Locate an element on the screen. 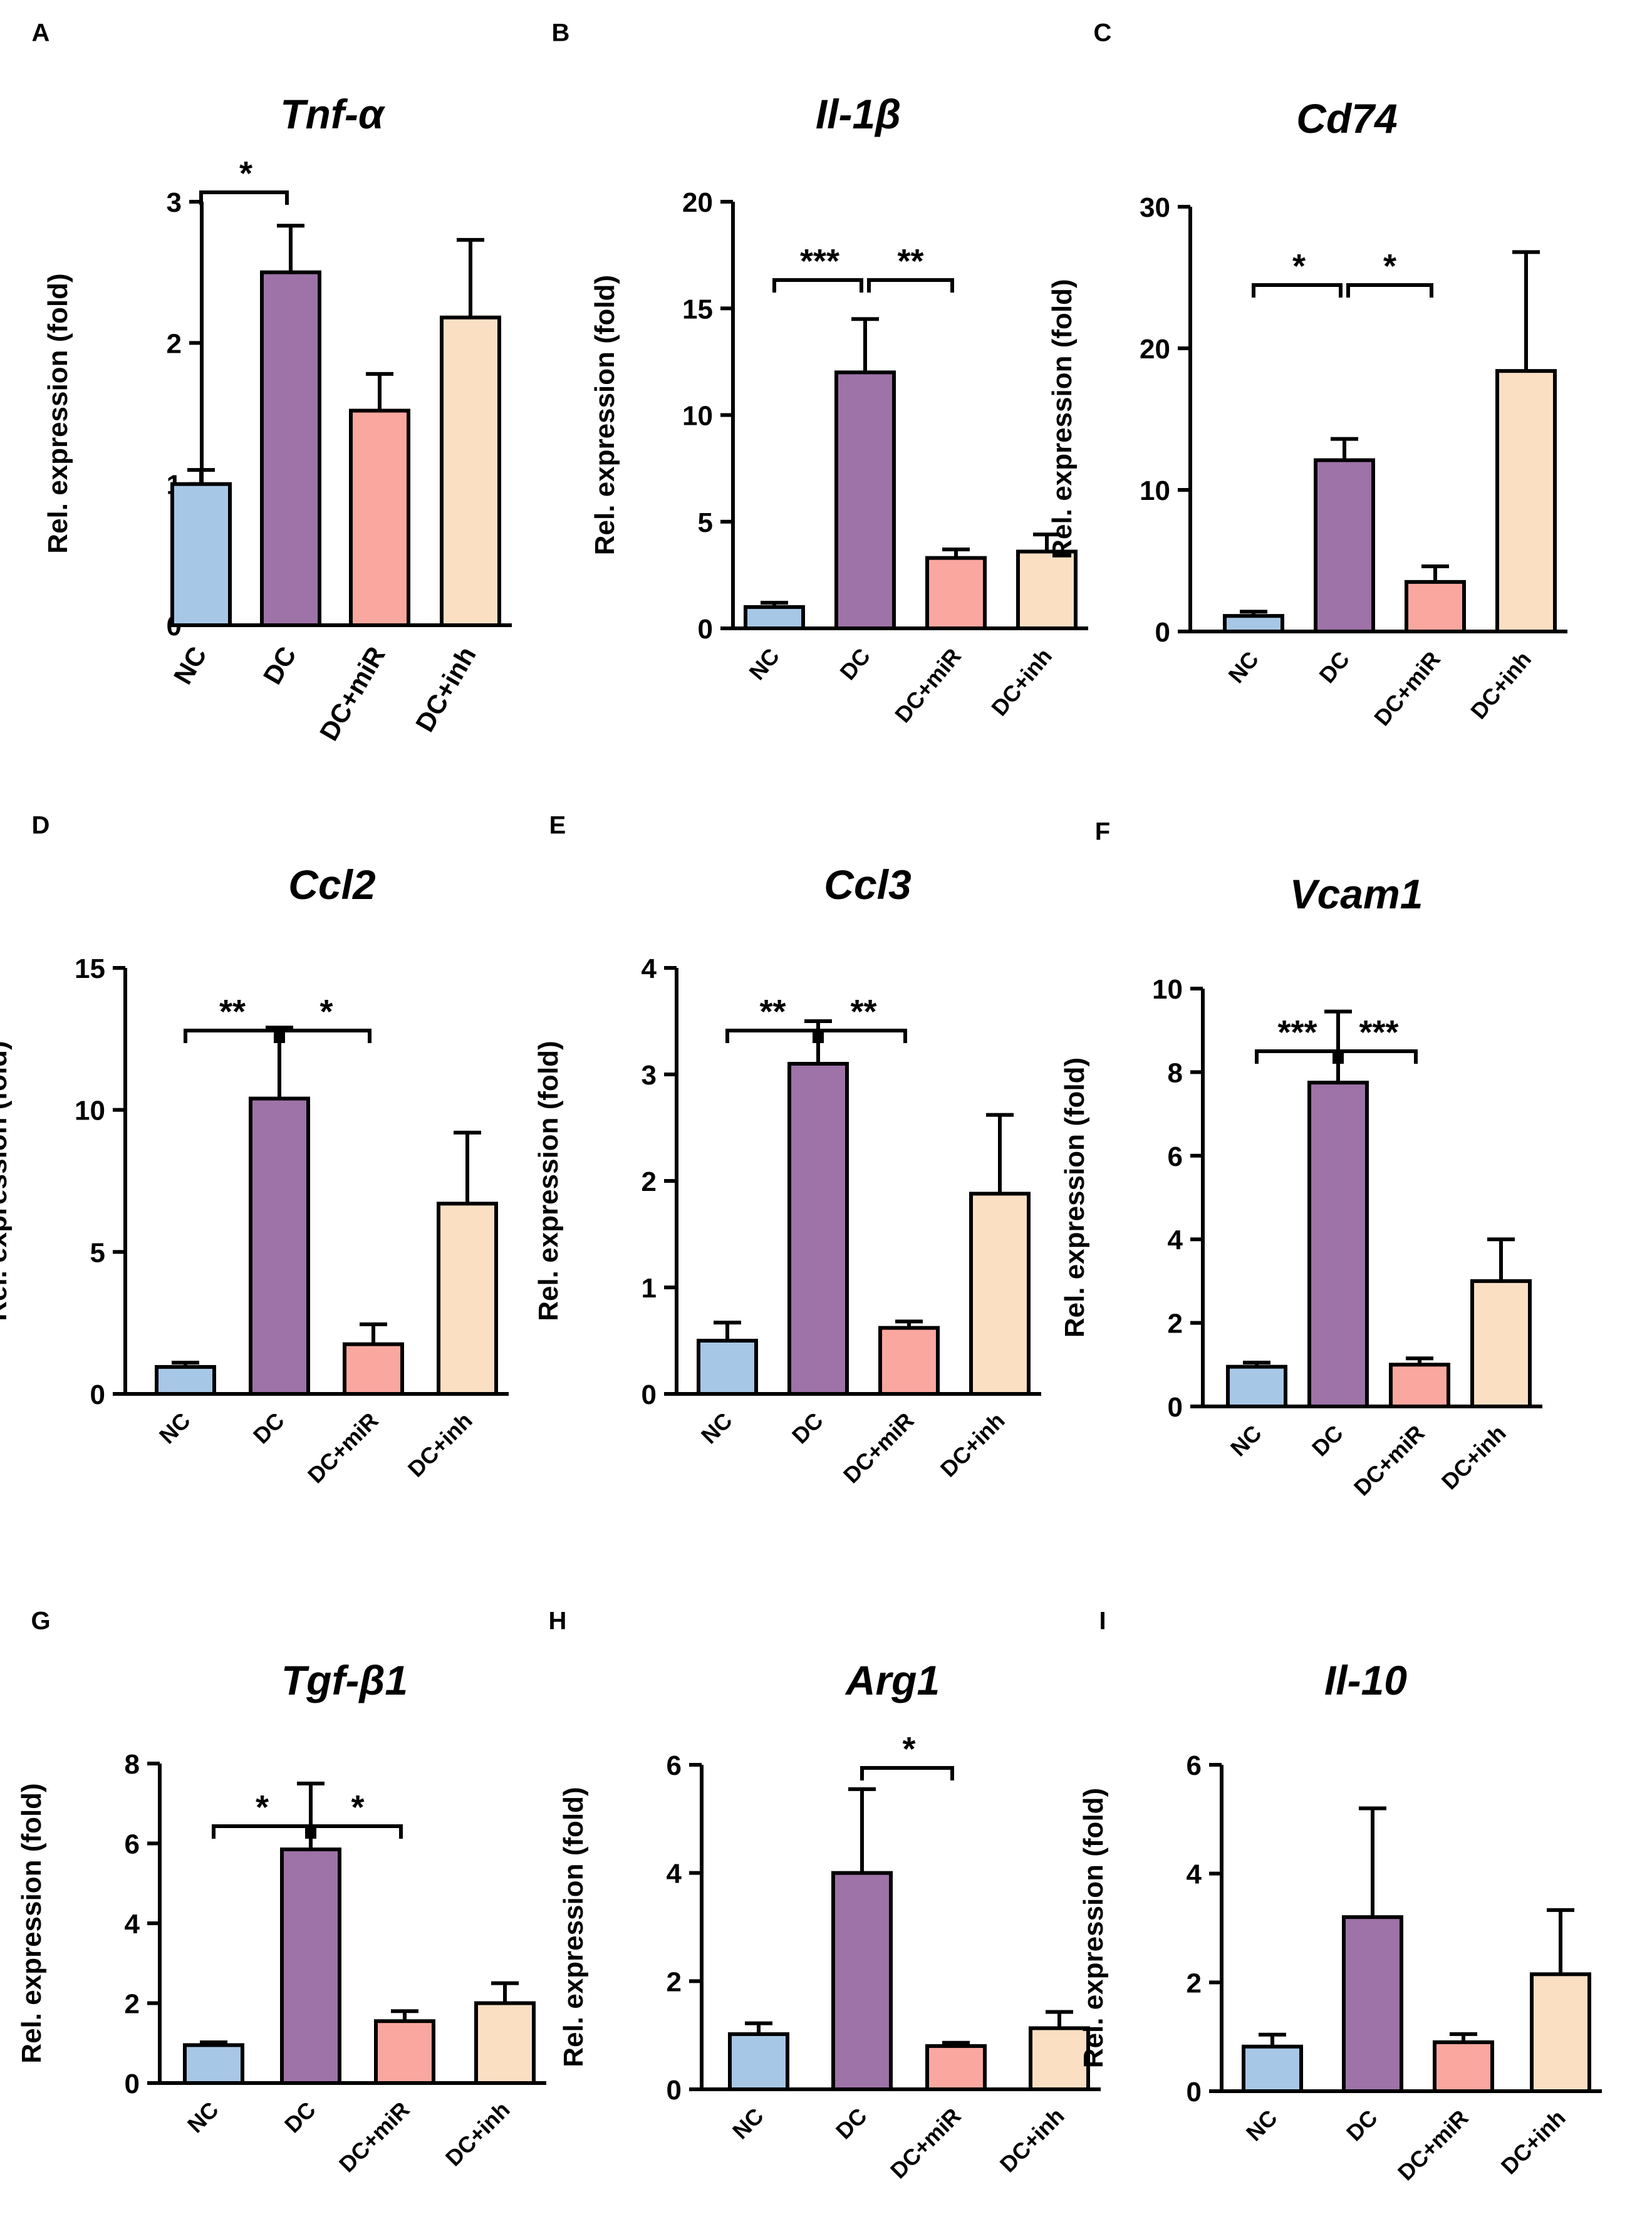 The width and height of the screenshot is (1652, 2224). chart-title: Vcam1 is located at coordinates (1356, 894).